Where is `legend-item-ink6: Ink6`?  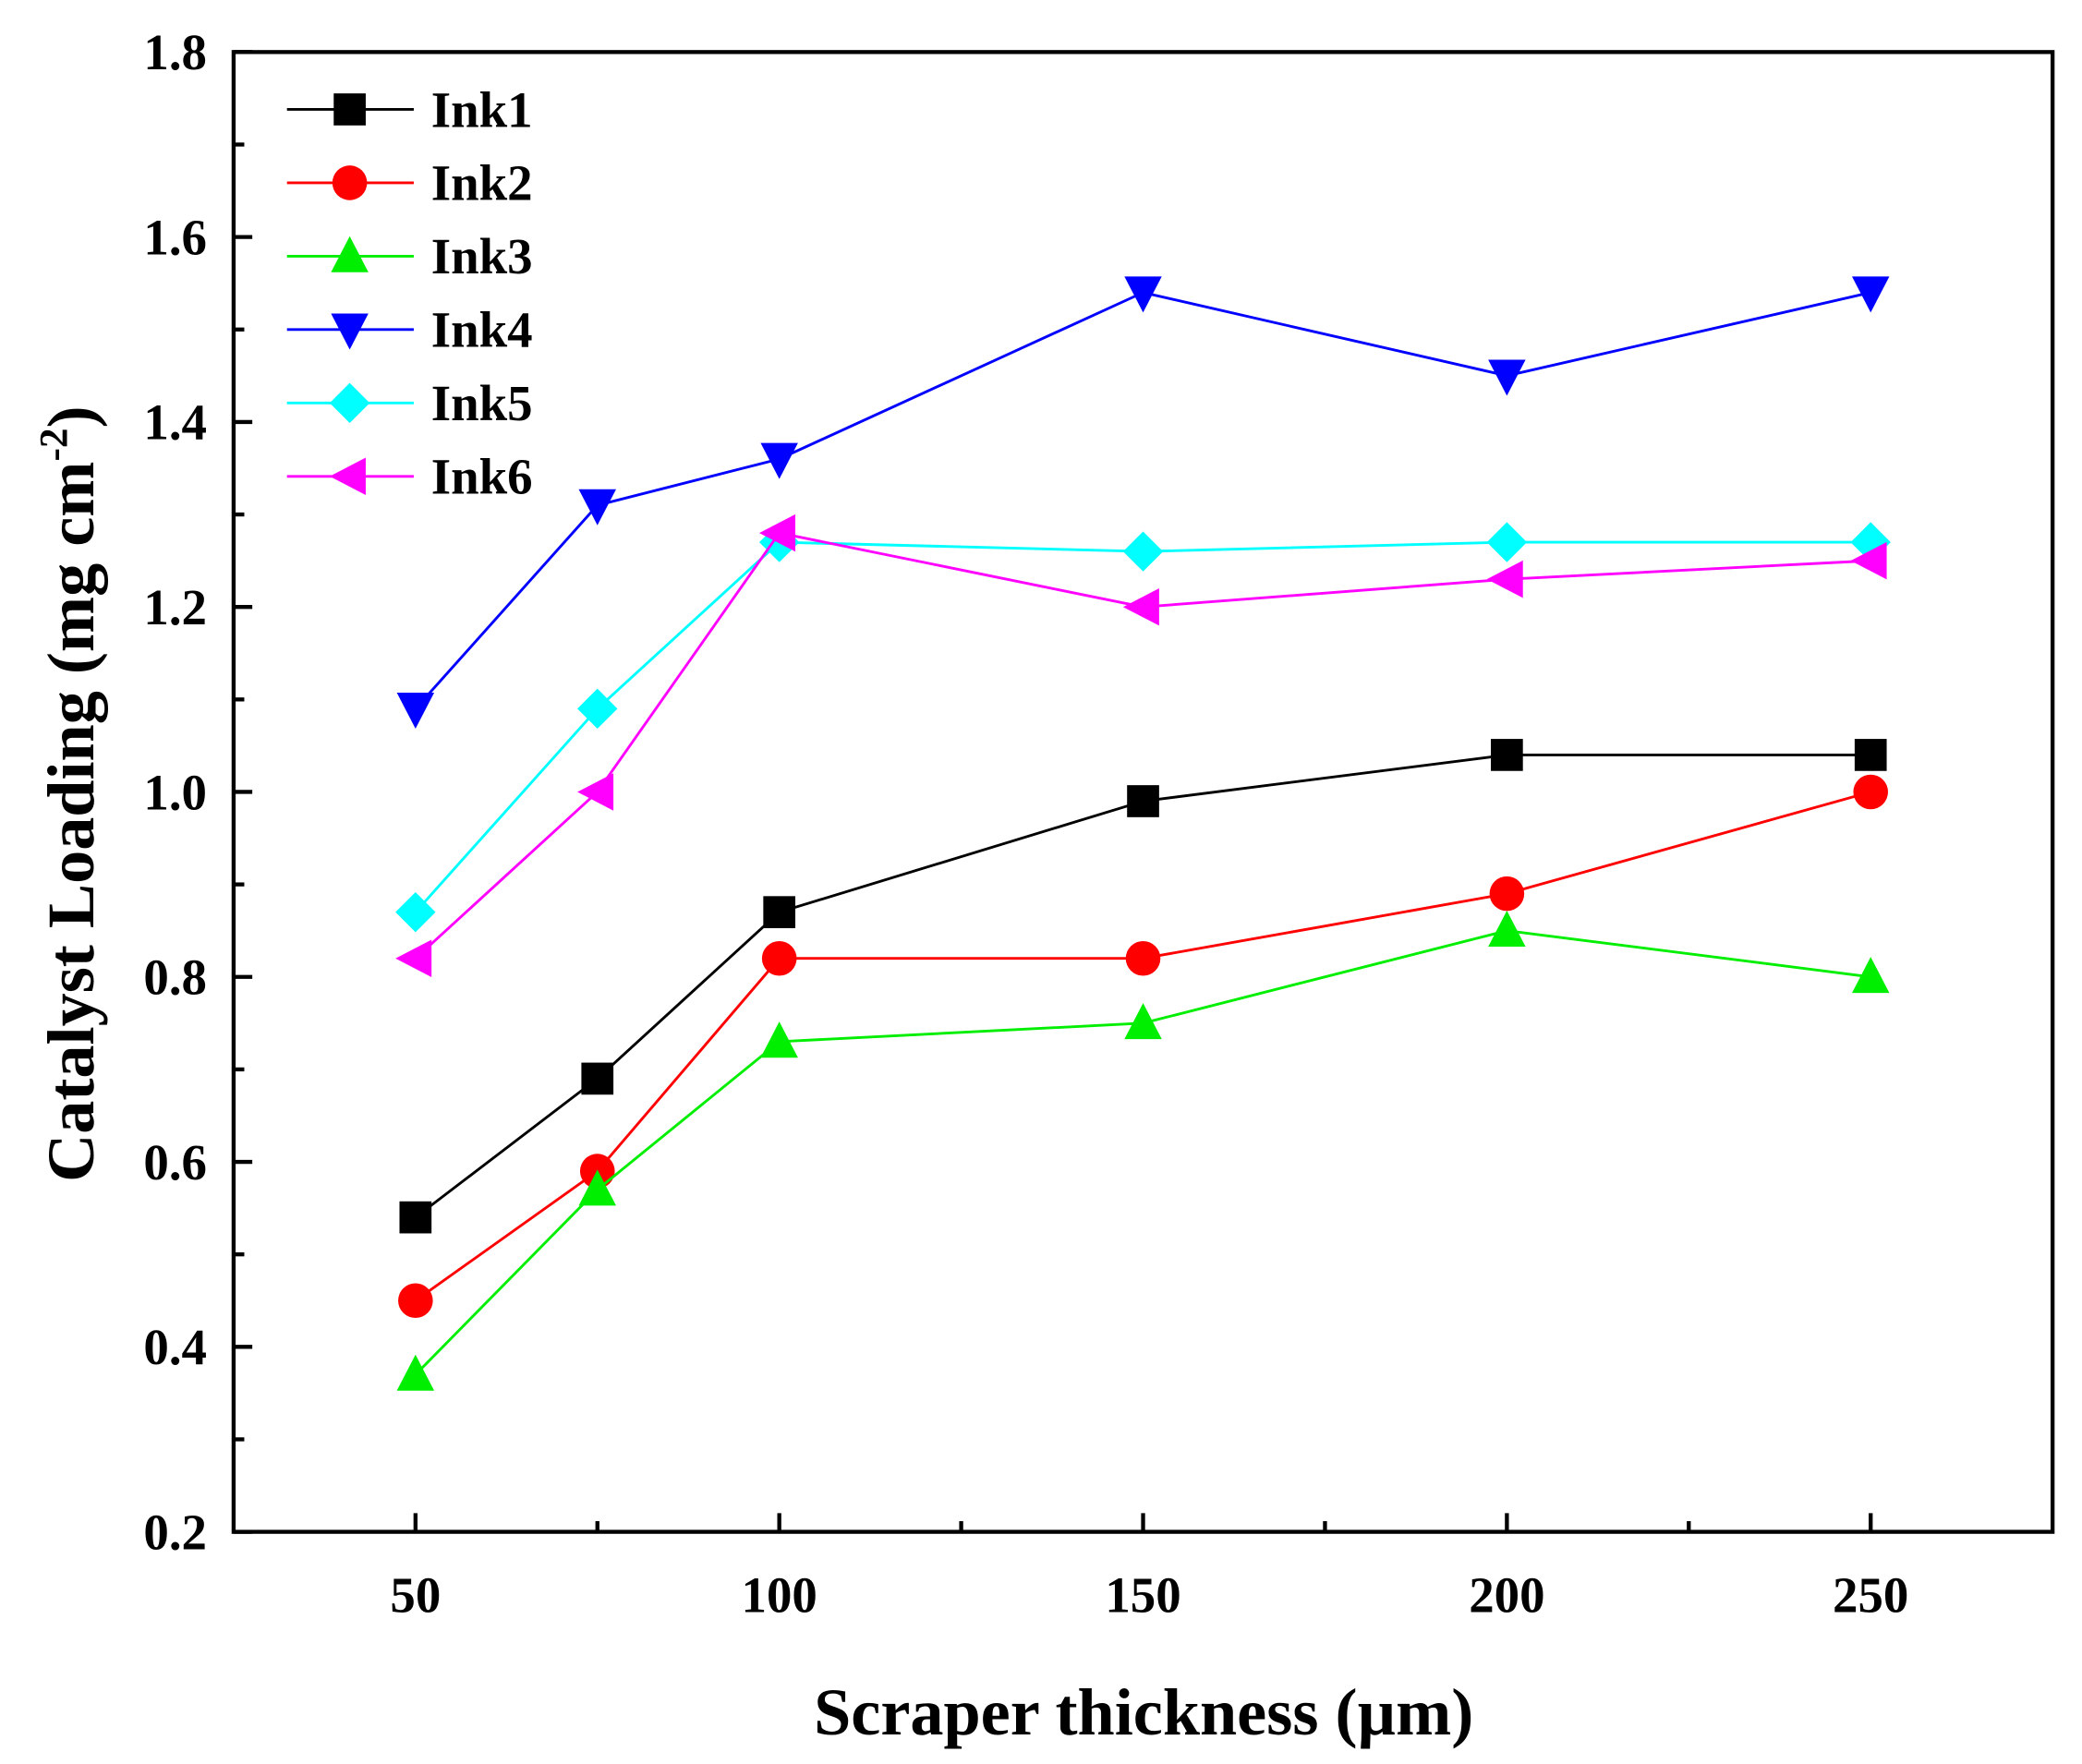
legend-item-ink6: Ink6 is located at coordinates (409, 477).